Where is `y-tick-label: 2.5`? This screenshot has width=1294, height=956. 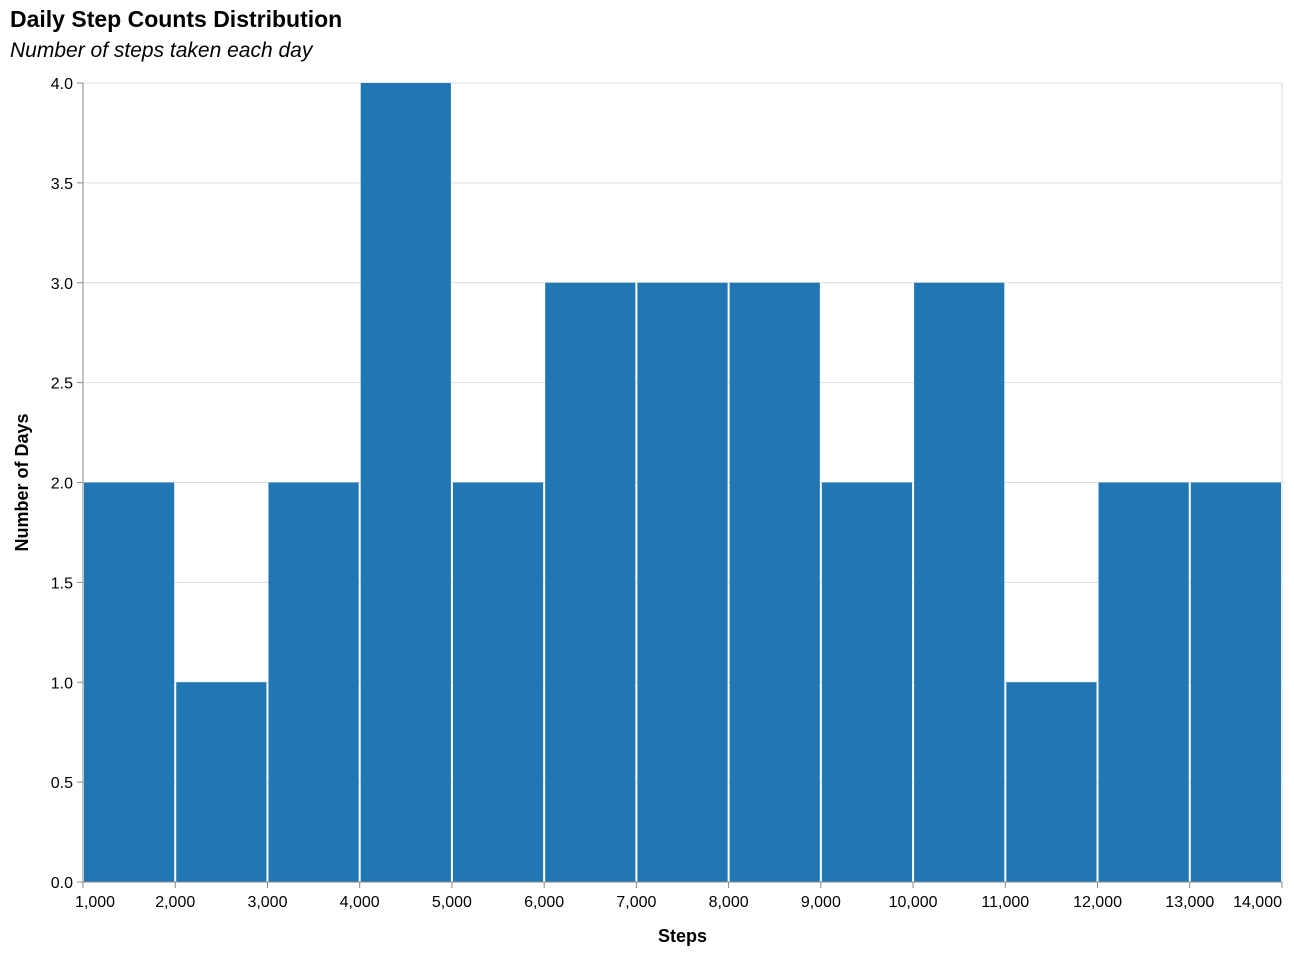 y-tick-label: 2.5 is located at coordinates (62, 384).